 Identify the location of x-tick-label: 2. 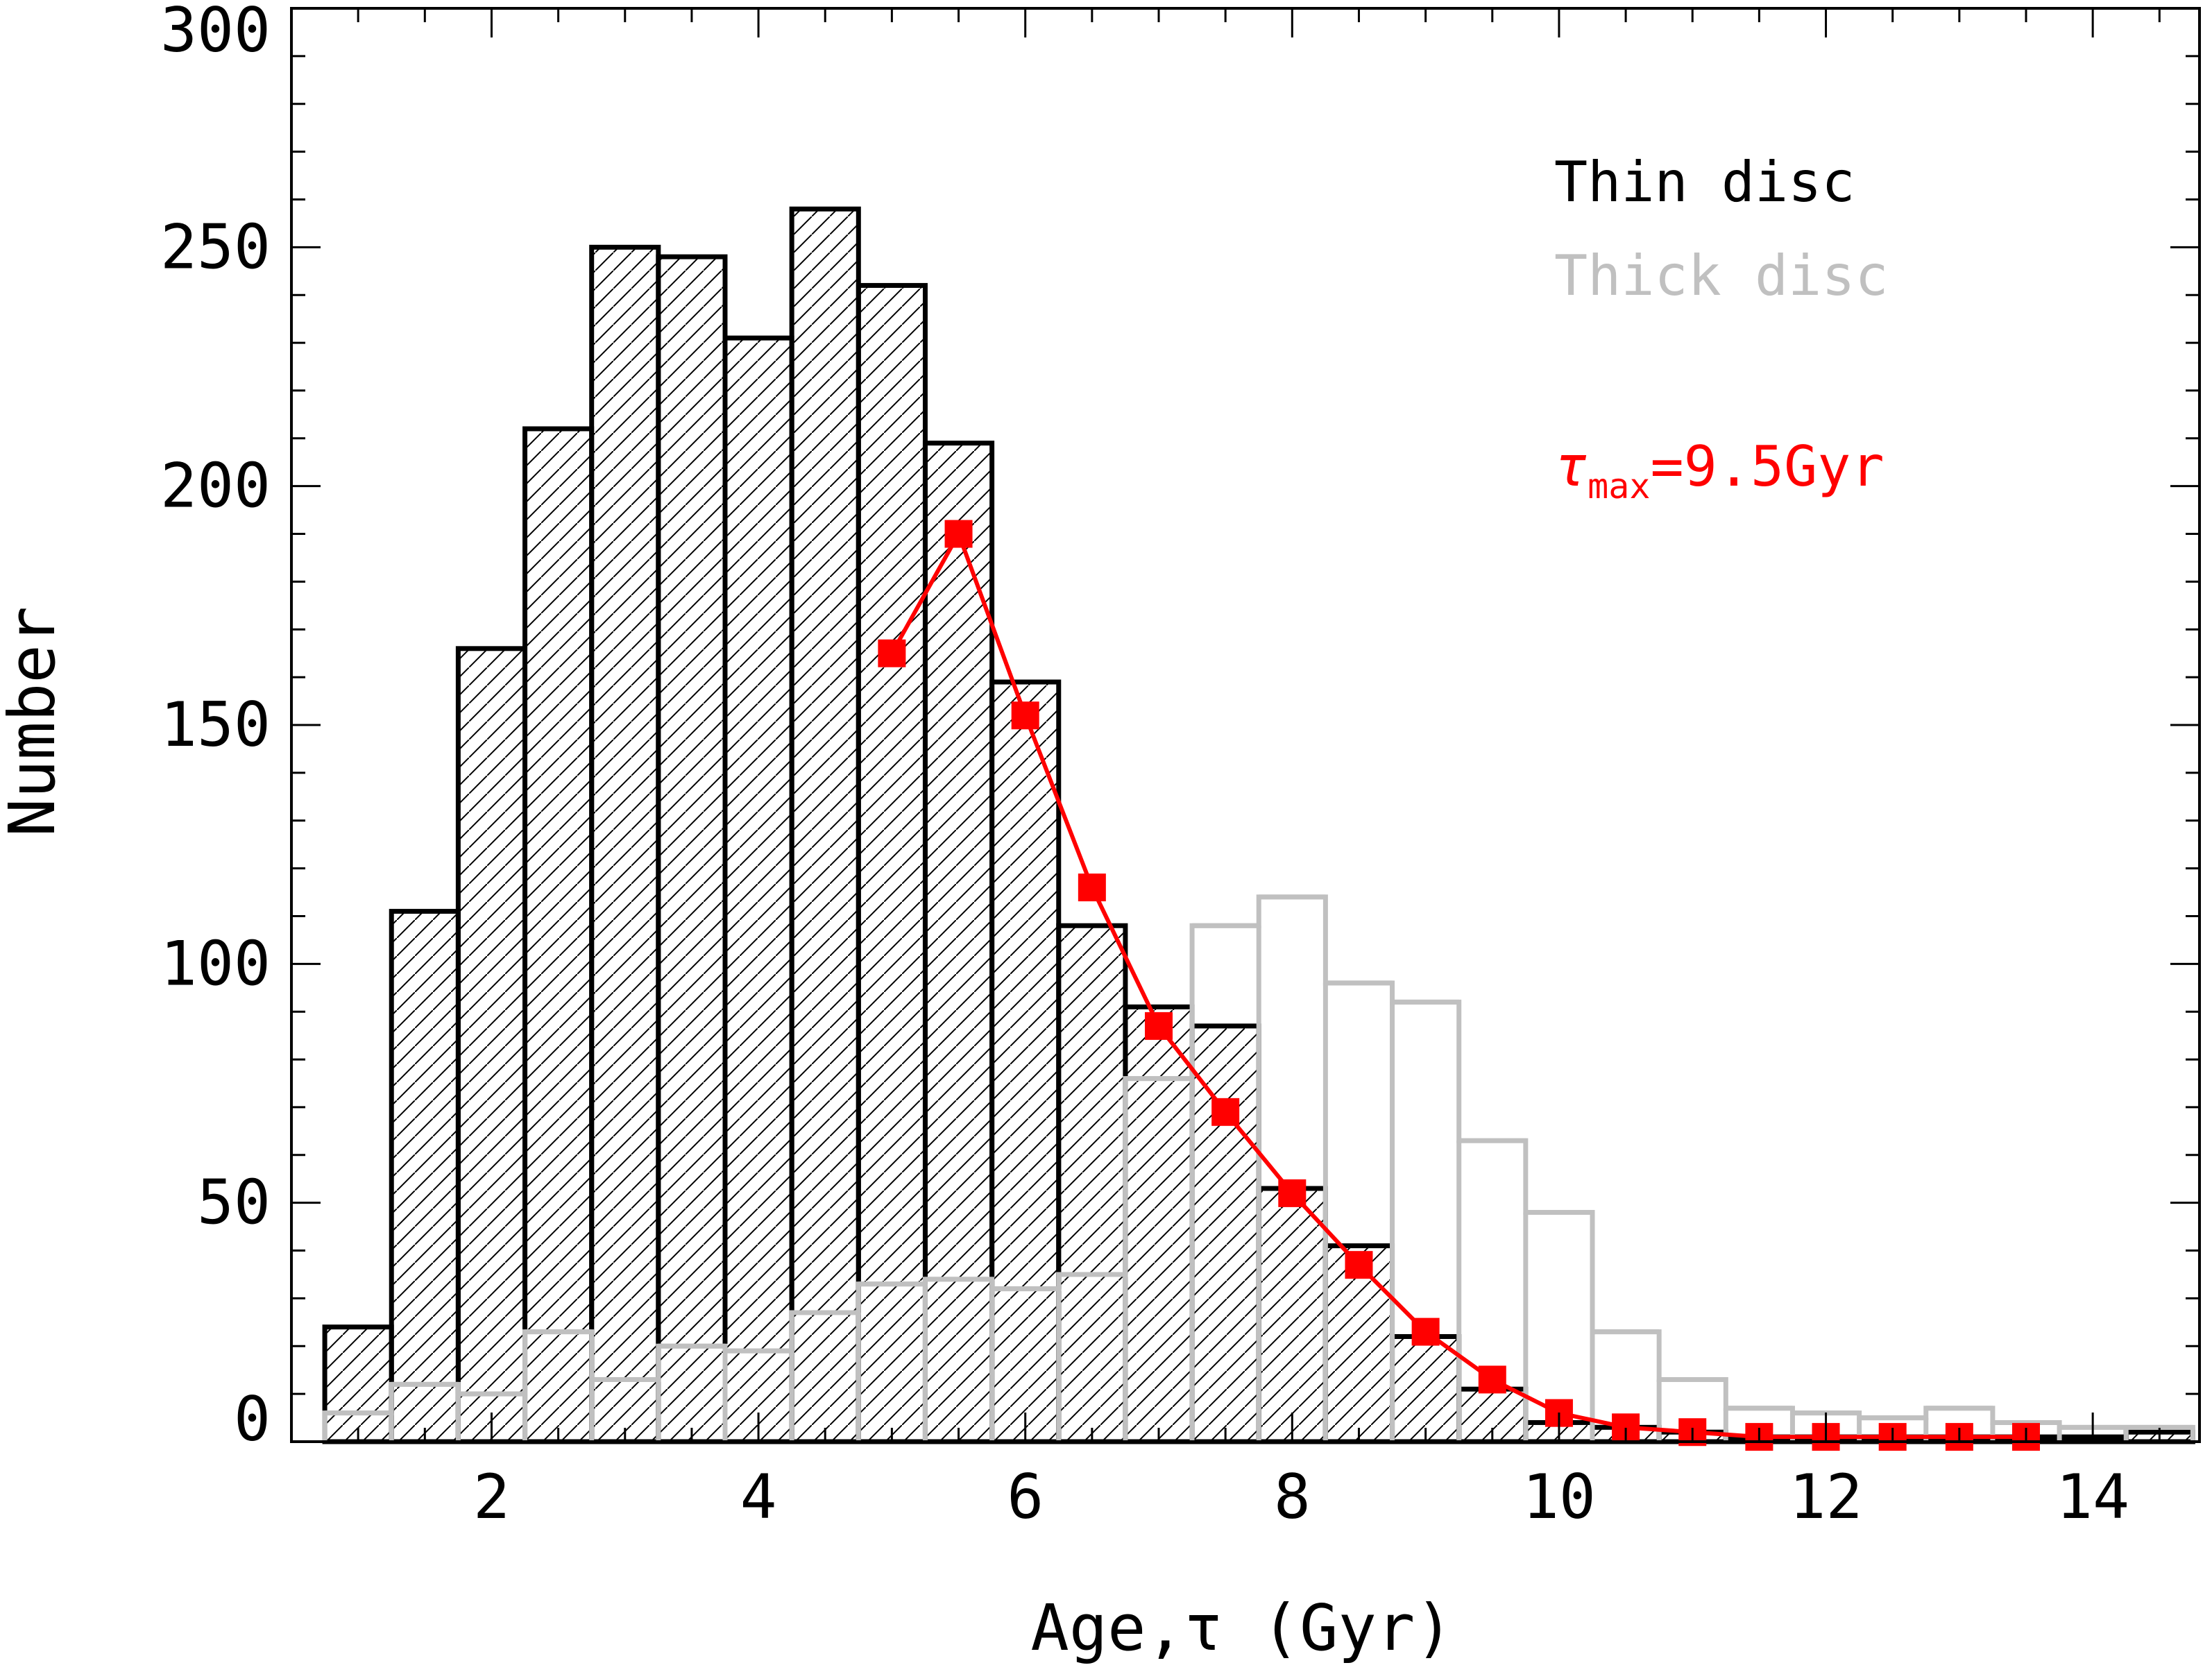
(491, 1497).